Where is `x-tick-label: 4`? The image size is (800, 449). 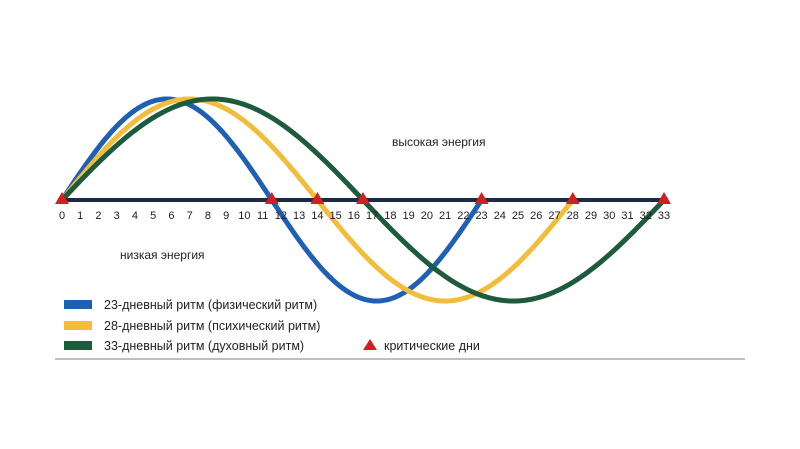
x-tick-label: 4 is located at coordinates (135, 216).